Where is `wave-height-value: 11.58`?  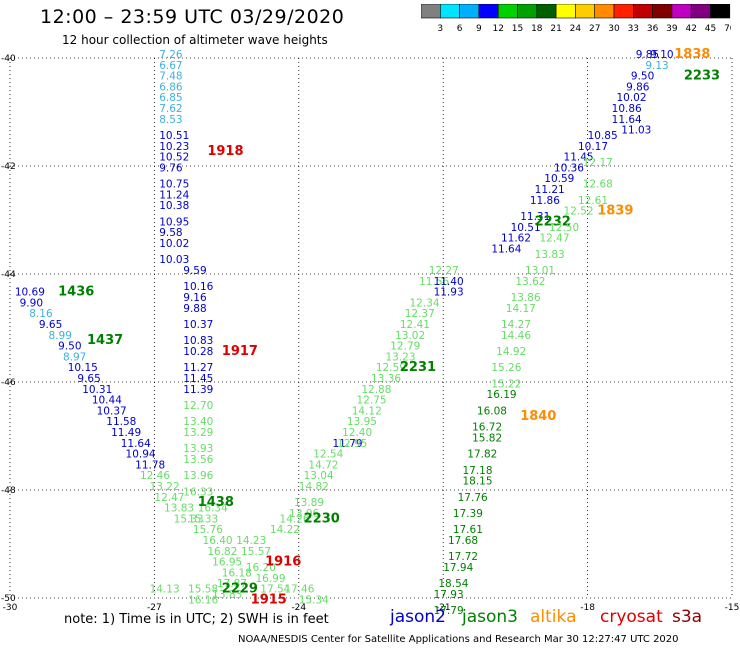 wave-height-value: 11.58 is located at coordinates (121, 422).